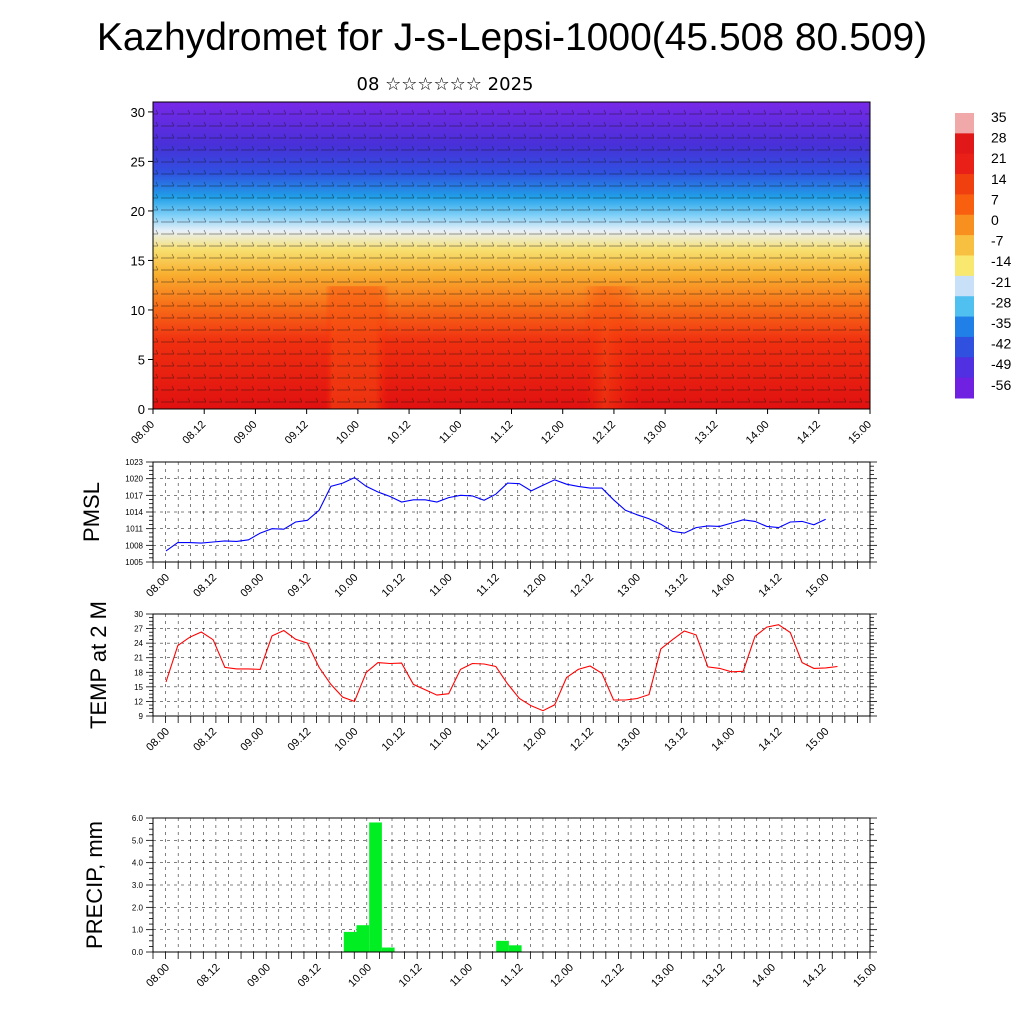  What do you see at coordinates (1001, 364) in the screenshot?
I see `colorbar-label: -49` at bounding box center [1001, 364].